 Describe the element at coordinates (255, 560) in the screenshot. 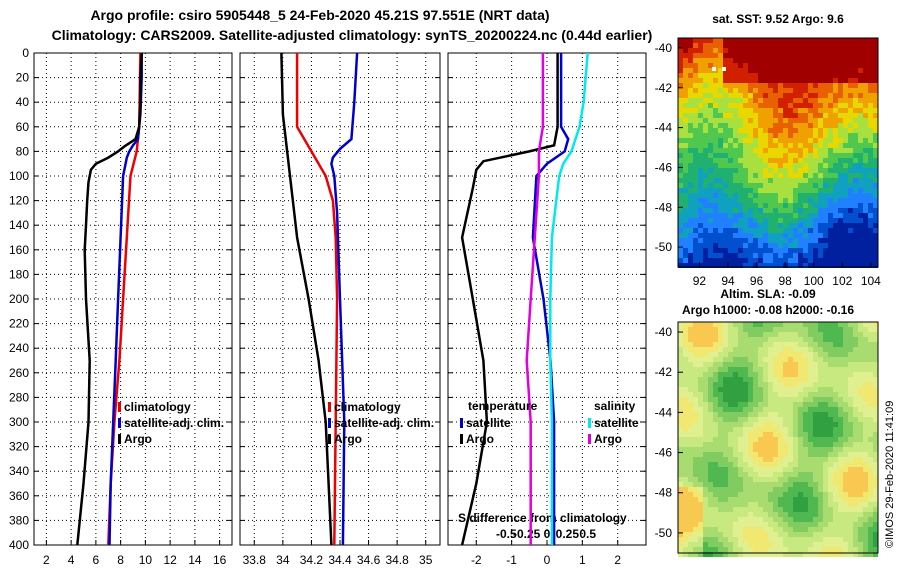

I see `x-tick-label: 33.8` at that location.